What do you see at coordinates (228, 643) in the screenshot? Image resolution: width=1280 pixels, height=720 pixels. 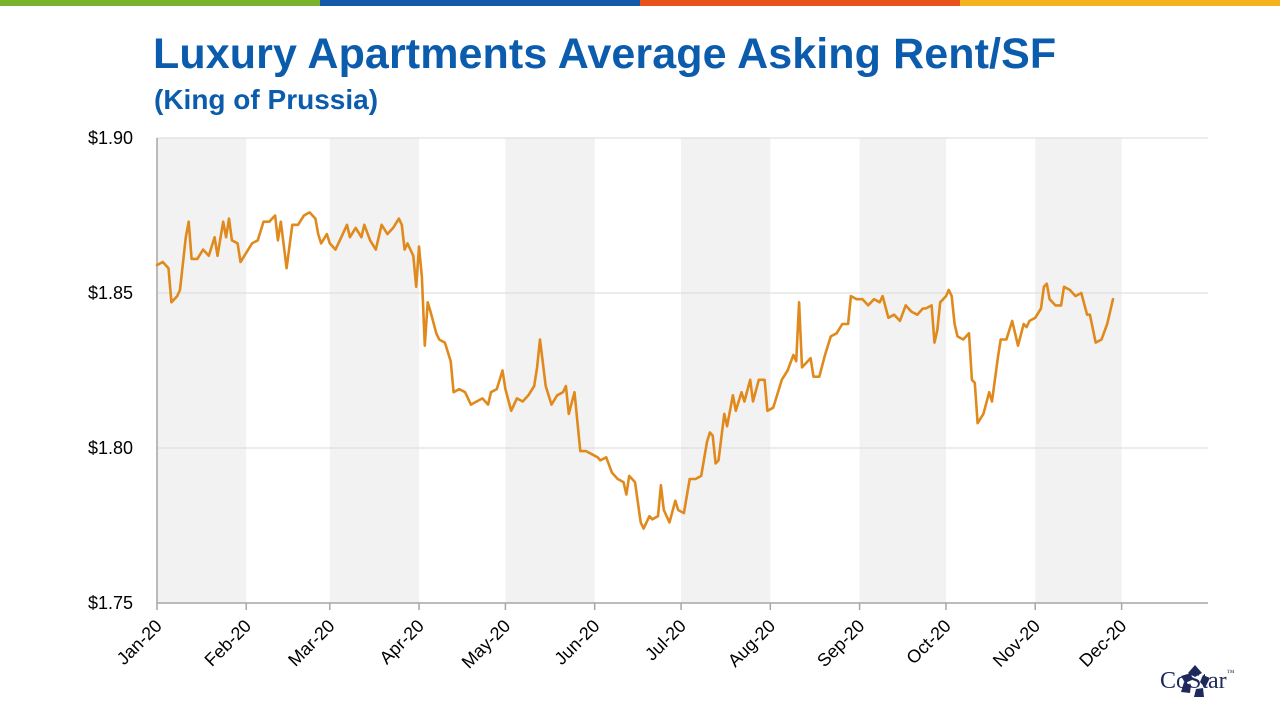 I see `x-tick-label: Feb-20` at bounding box center [228, 643].